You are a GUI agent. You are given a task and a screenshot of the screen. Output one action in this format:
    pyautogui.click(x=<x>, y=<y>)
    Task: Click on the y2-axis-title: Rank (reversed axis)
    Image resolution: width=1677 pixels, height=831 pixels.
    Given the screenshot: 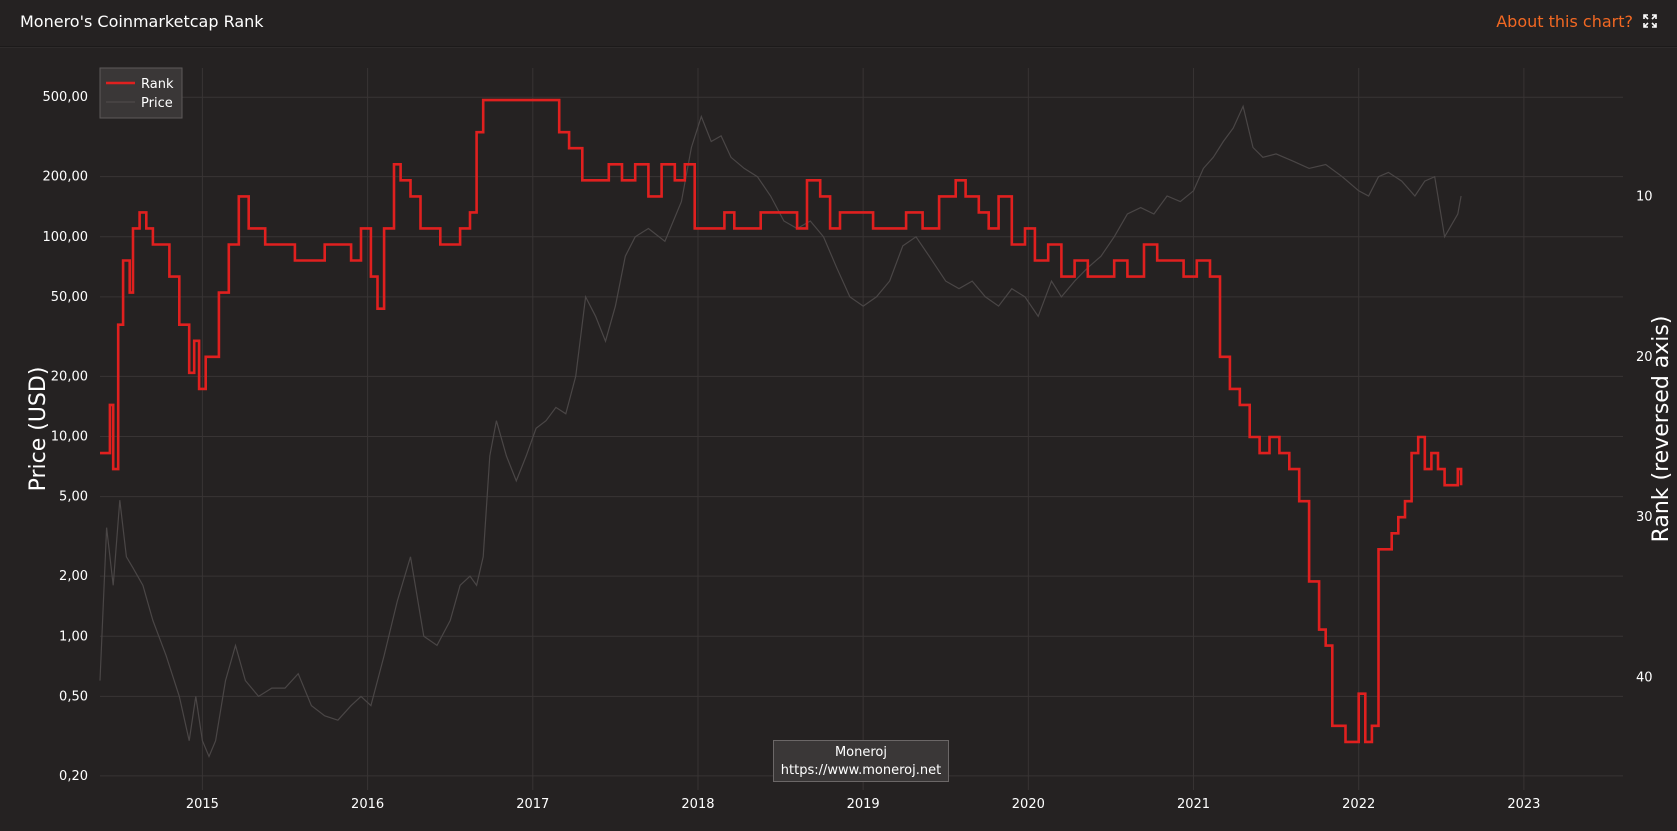 What is the action you would take?
    pyautogui.click(x=1661, y=429)
    